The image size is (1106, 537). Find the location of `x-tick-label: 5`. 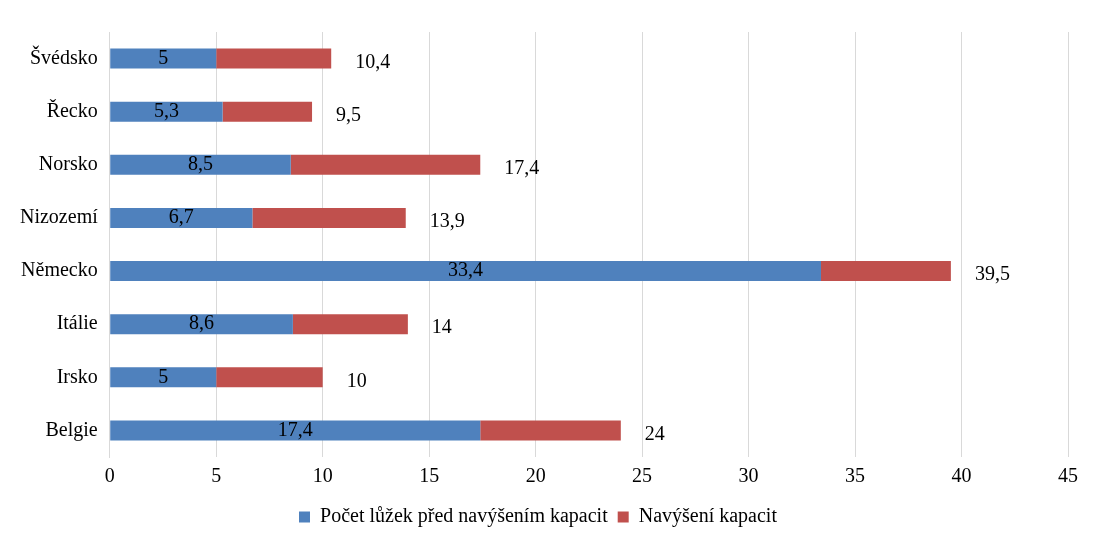

x-tick-label: 5 is located at coordinates (216, 475).